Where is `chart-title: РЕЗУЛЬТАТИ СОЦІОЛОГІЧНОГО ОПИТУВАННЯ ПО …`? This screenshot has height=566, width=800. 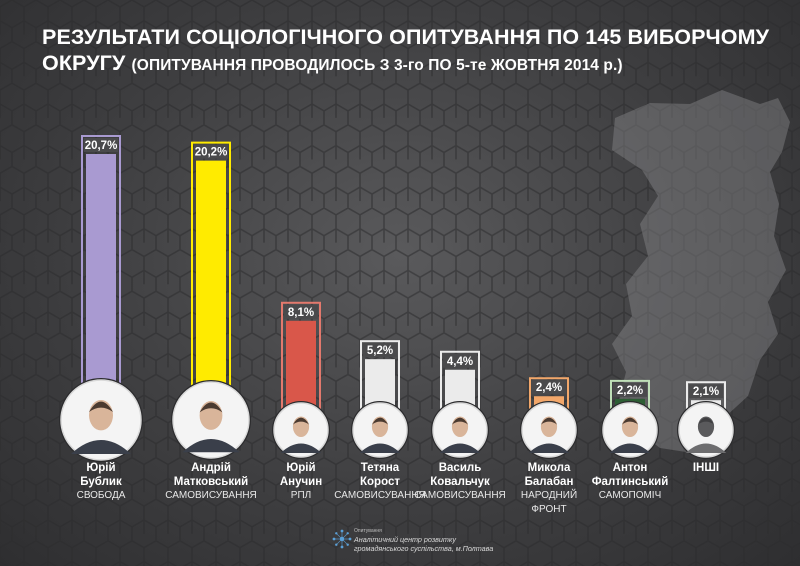 chart-title: РЕЗУЛЬТАТИ СОЦІОЛОГІЧНОГО ОПИТУВАННЯ ПО … is located at coordinates (412, 51).